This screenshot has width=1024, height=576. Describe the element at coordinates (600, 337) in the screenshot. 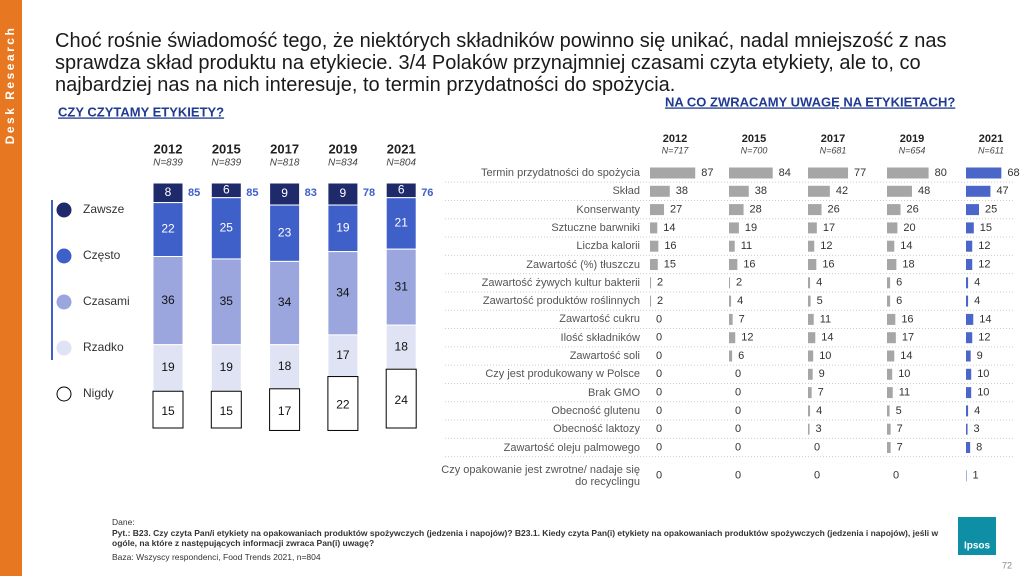

I see `category-label: Ilość składników` at that location.